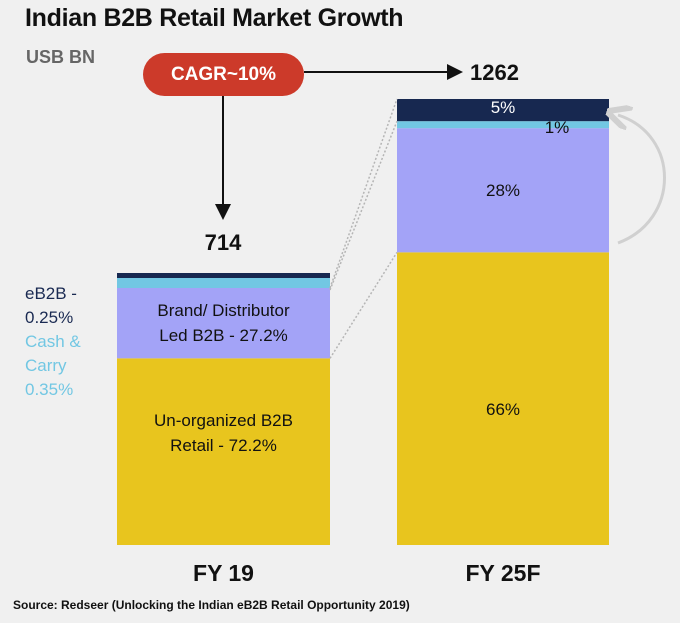  I want to click on side-note-eb2b: eB2B - 0.25%, so click(51, 305).